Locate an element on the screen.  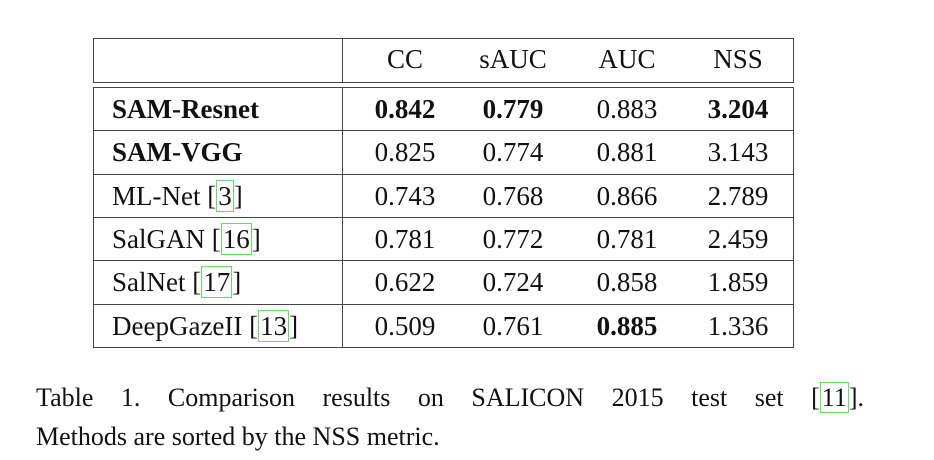
method-name: ML-Net [3] is located at coordinates (177, 195).